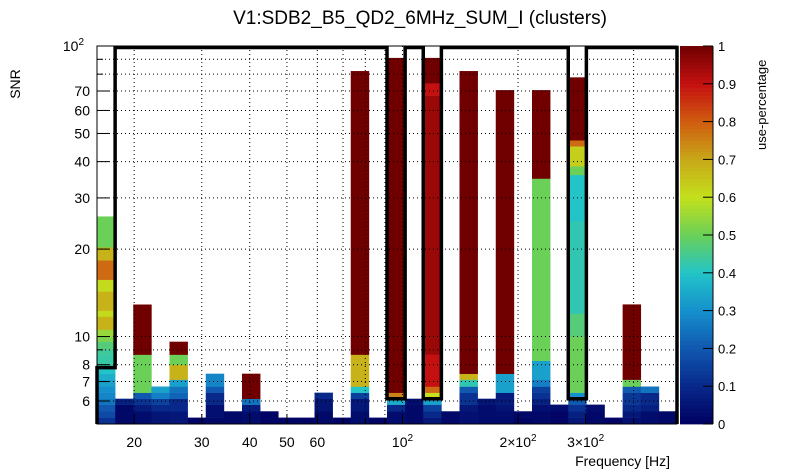  Describe the element at coordinates (534, 438) in the screenshot. I see `x-tick-label-exponent: 2` at that location.